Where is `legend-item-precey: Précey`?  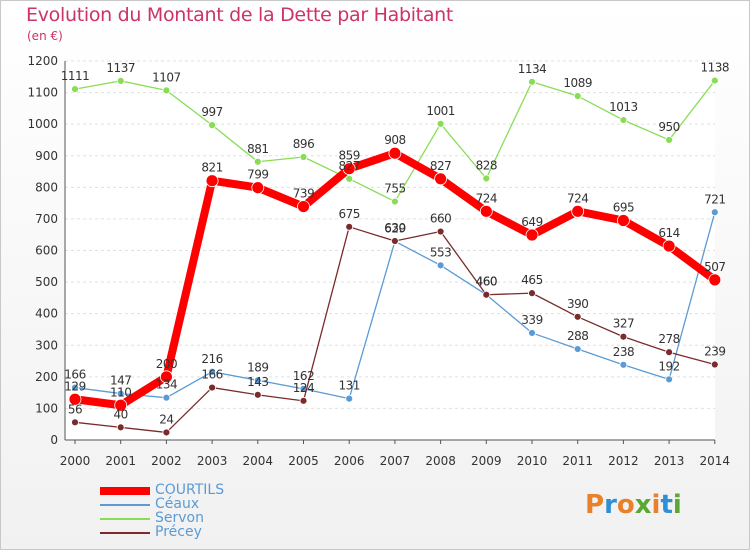
legend-item-precey: Précey is located at coordinates (210, 532).